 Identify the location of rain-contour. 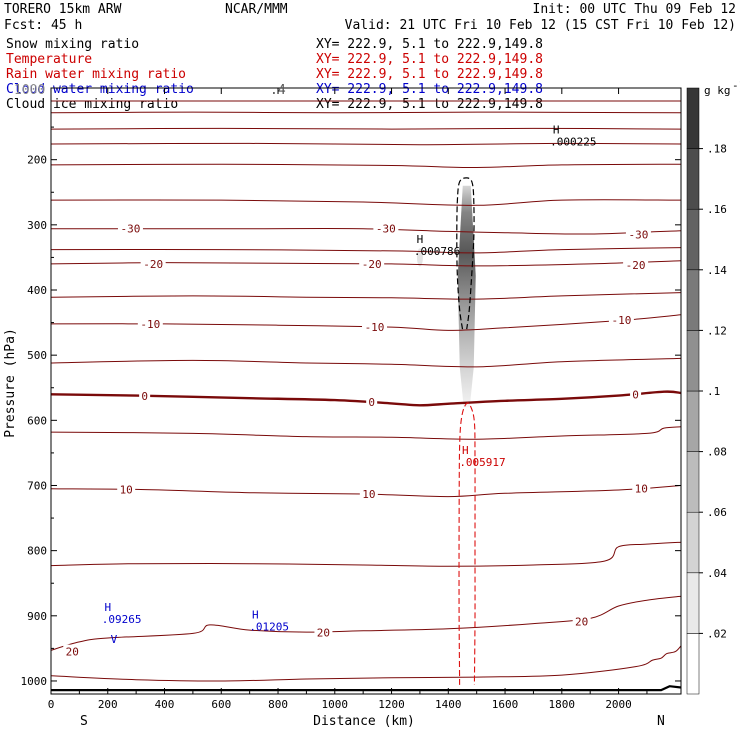
(467, 543).